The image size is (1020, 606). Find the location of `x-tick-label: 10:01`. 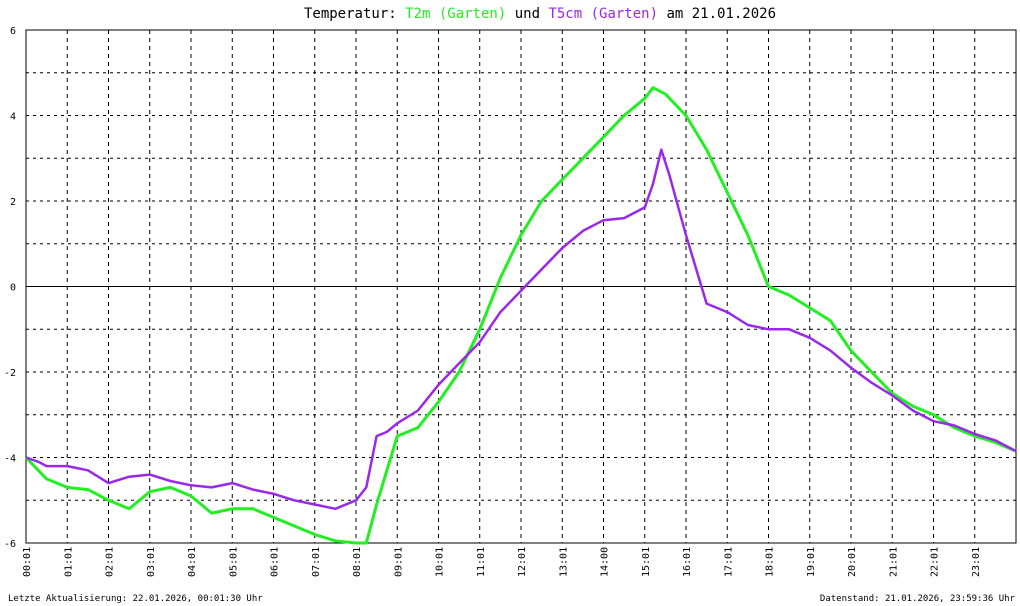

x-tick-label: 10:01 is located at coordinates (440, 562).